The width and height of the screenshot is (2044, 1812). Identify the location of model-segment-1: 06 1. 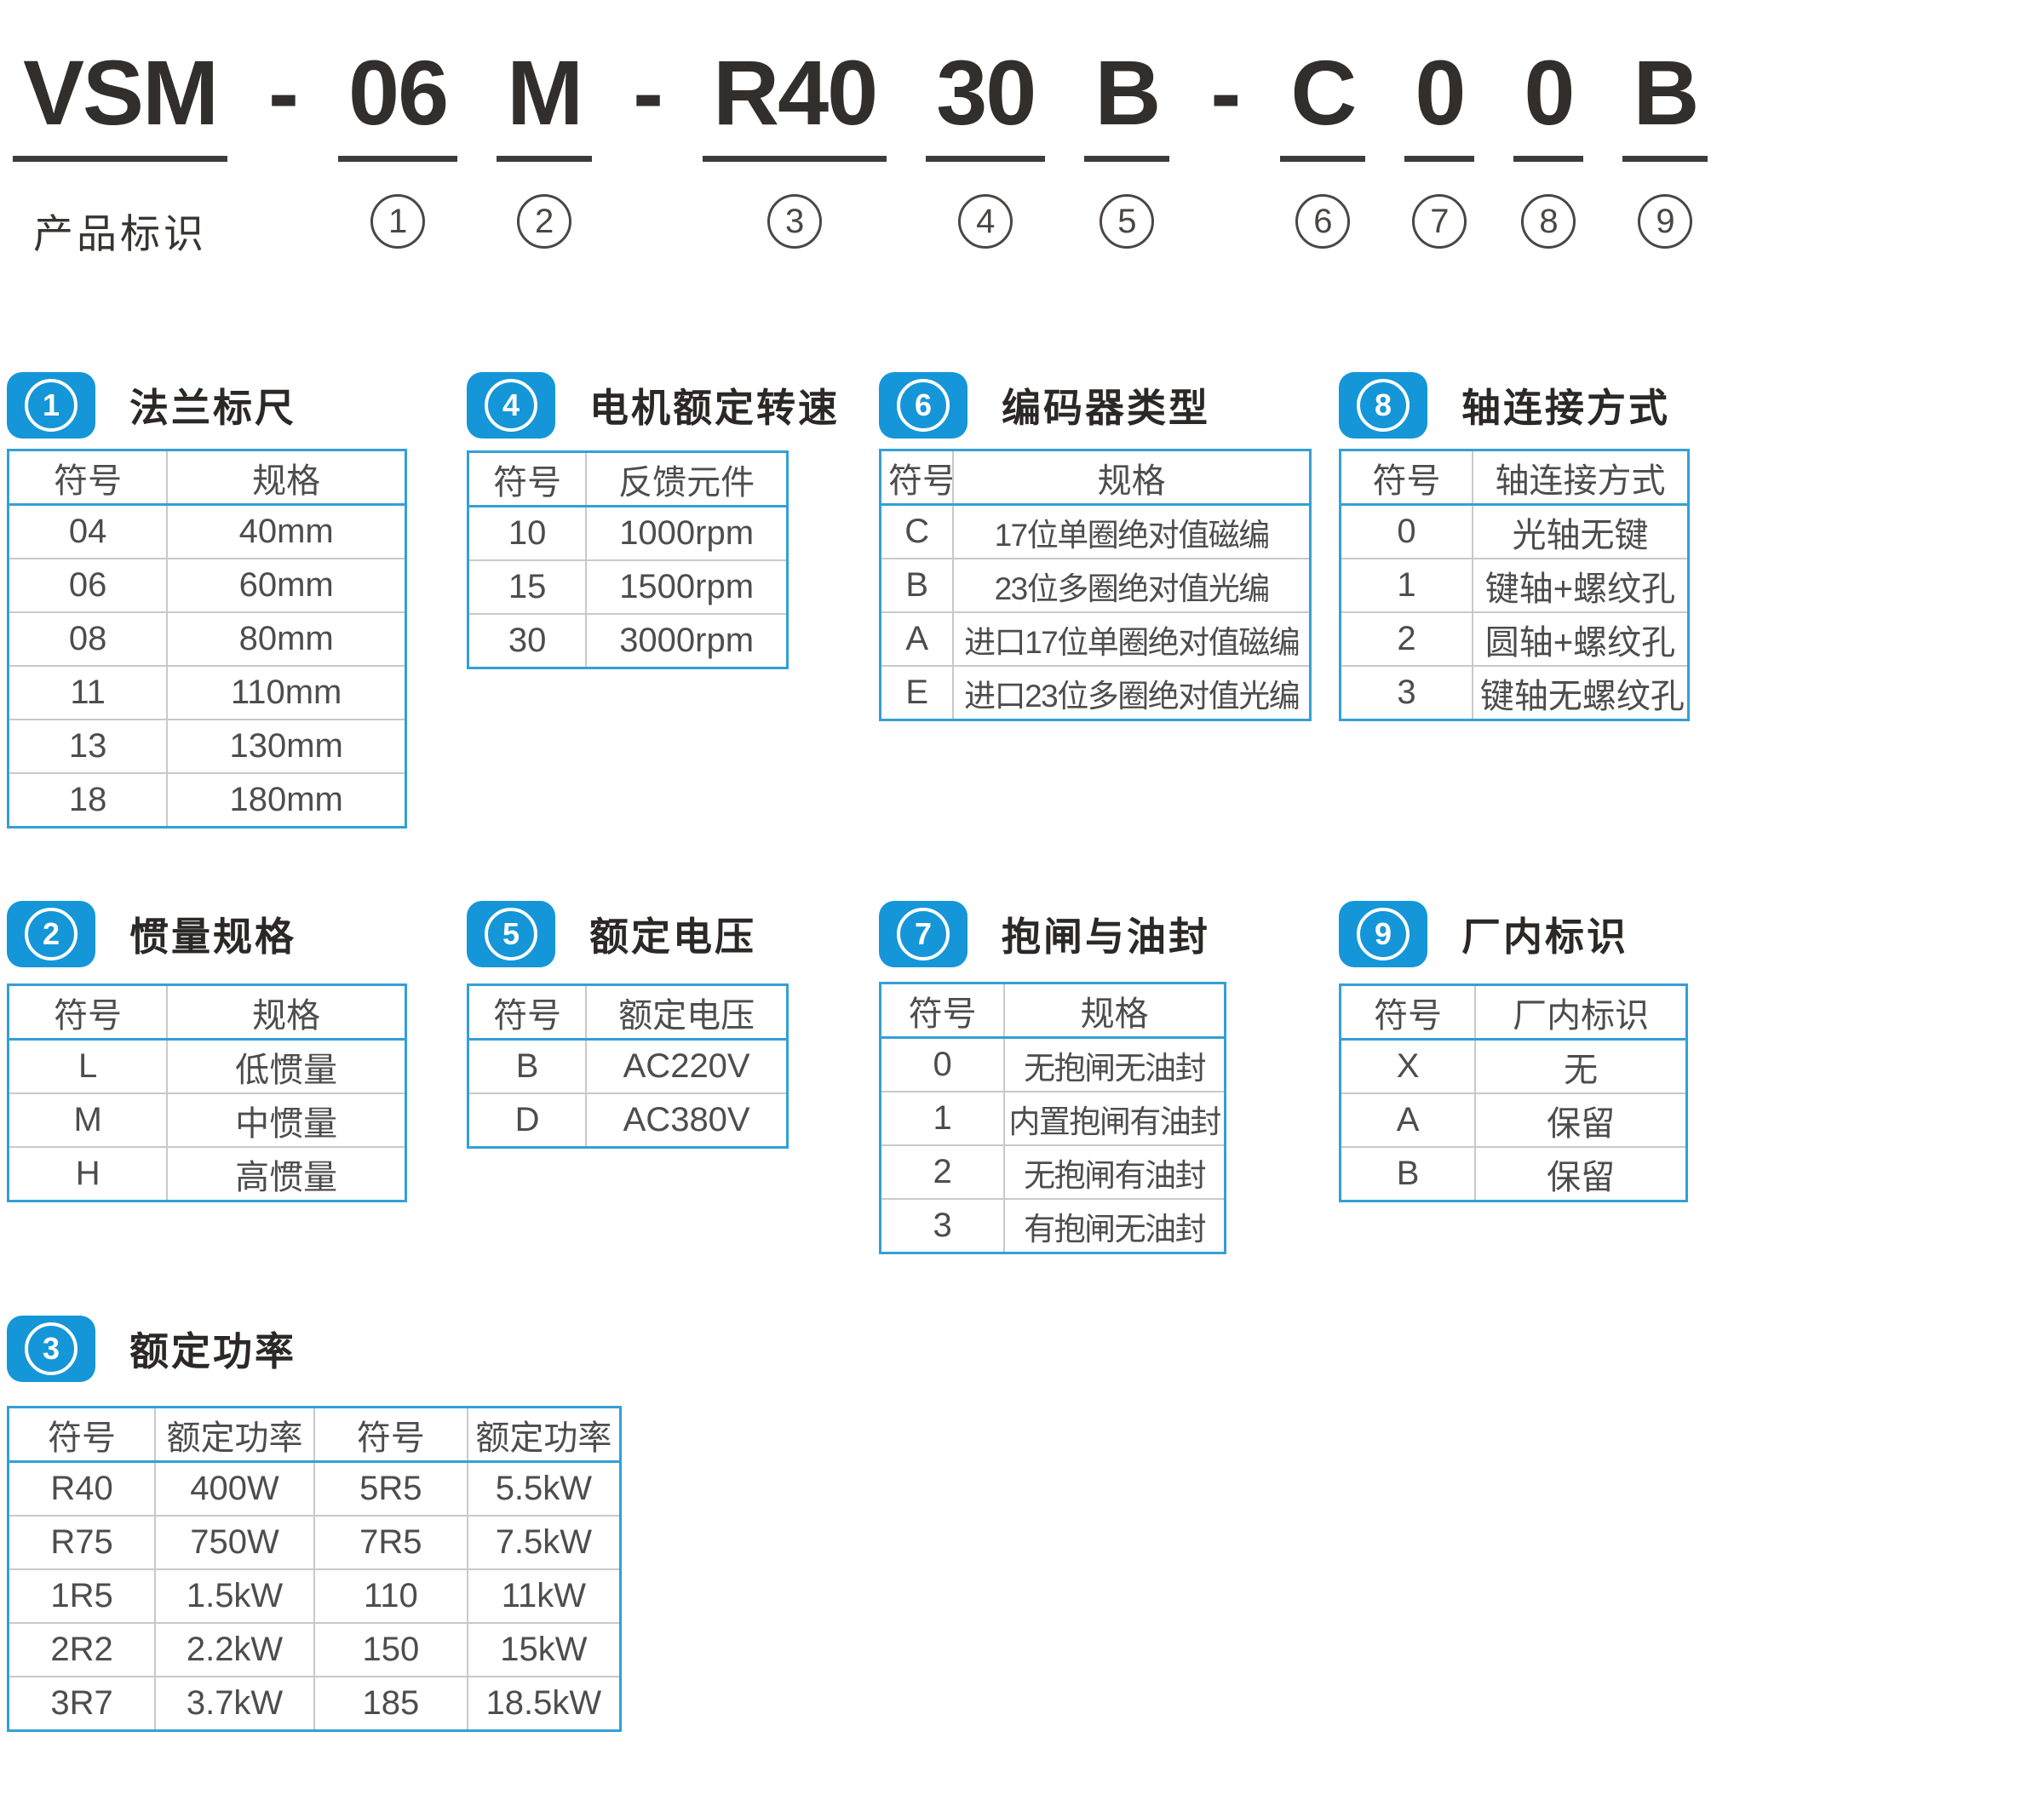
(398, 146).